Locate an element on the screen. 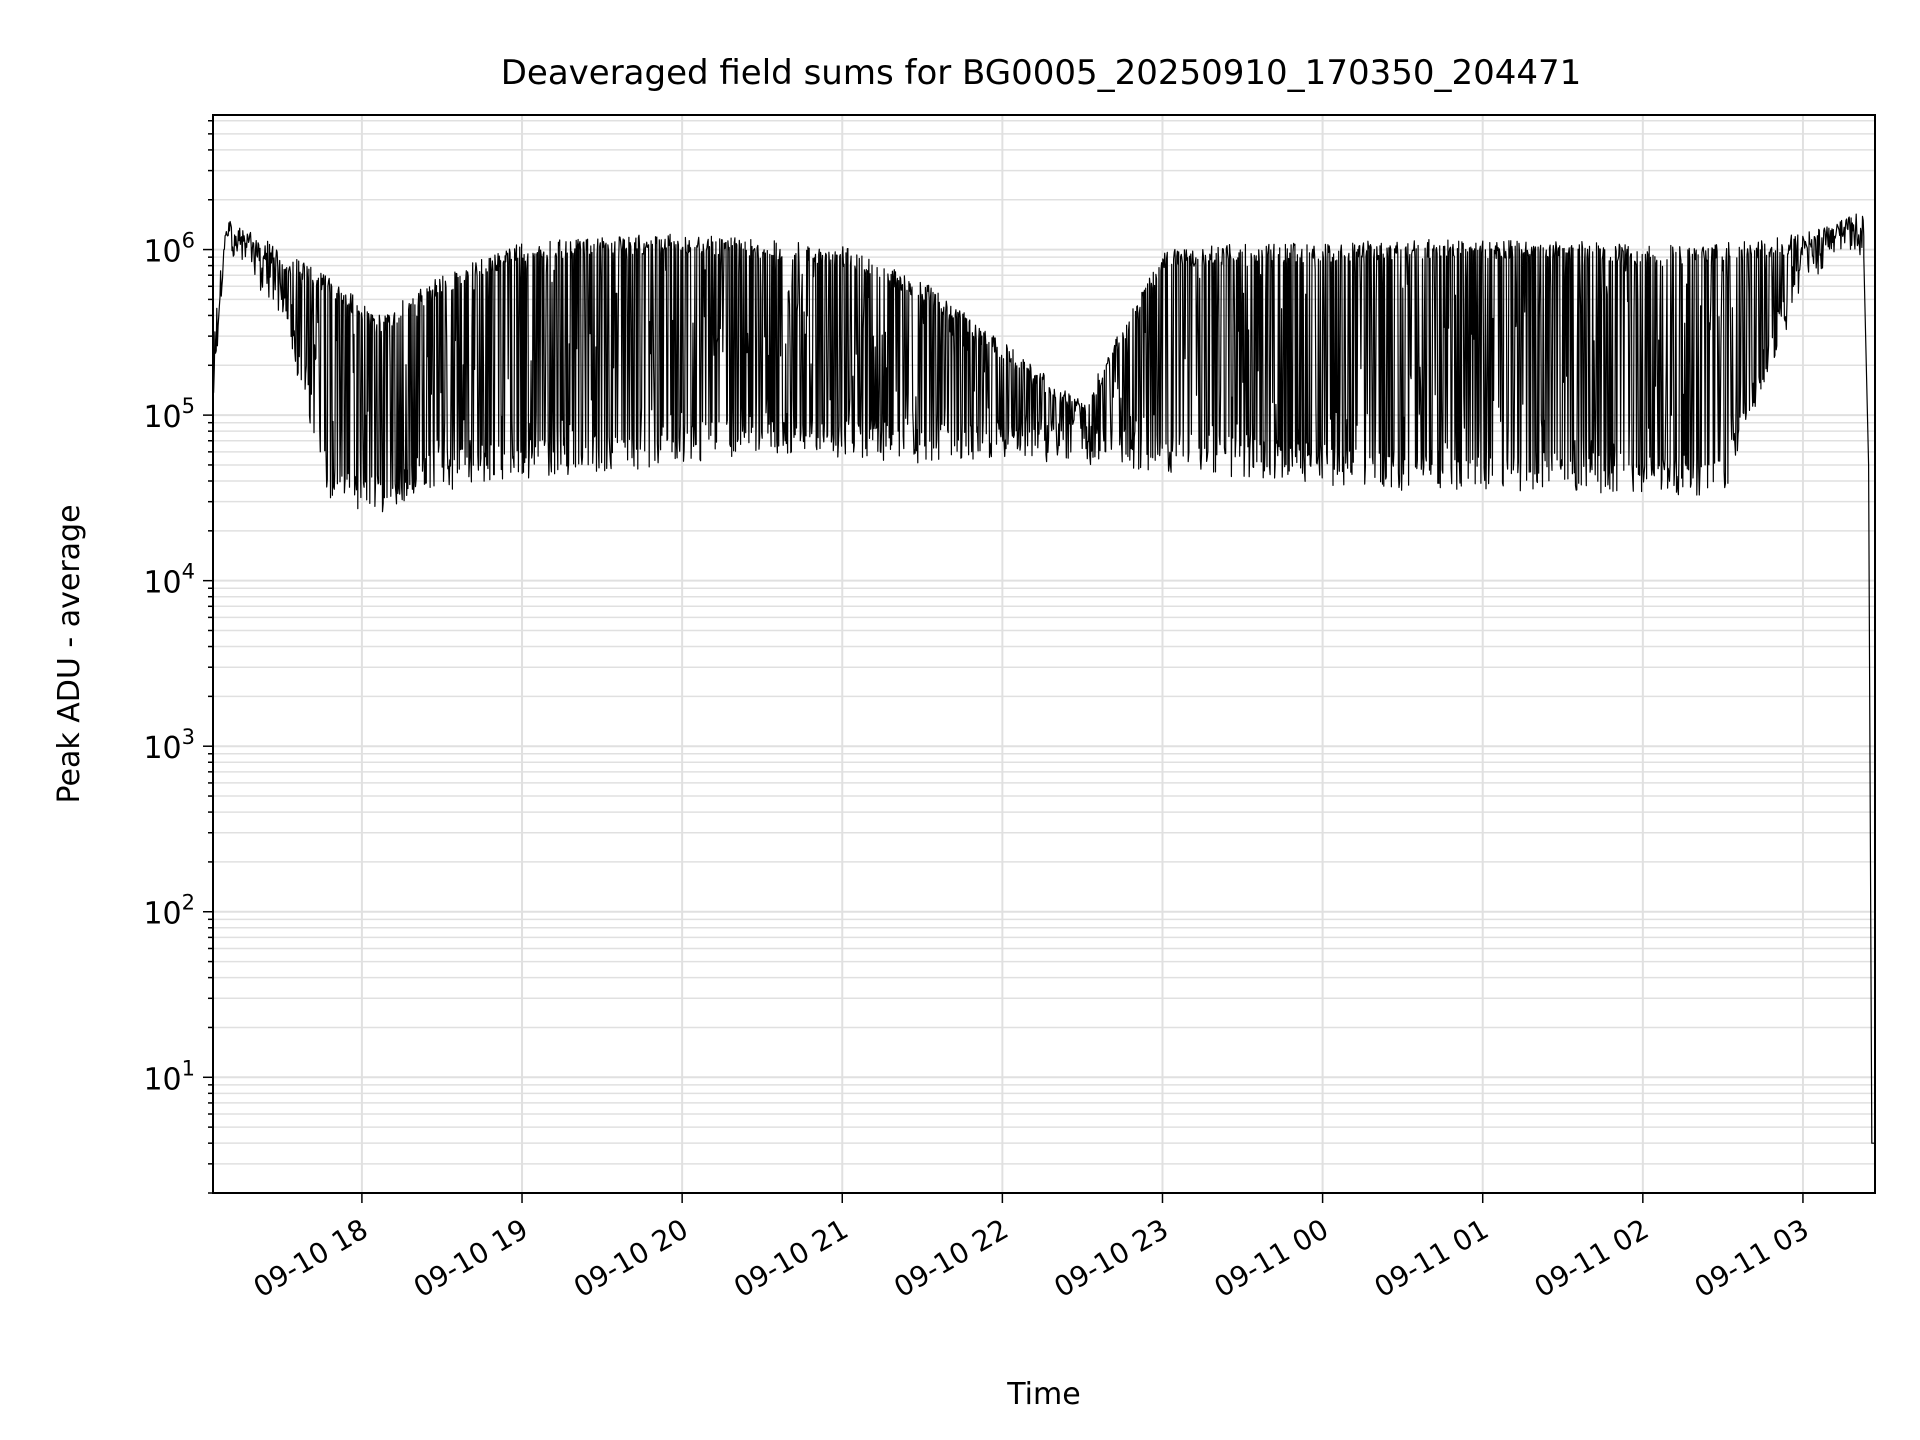 The width and height of the screenshot is (1920, 1440). y-tick-label: 10⁵ is located at coordinates (169, 414).